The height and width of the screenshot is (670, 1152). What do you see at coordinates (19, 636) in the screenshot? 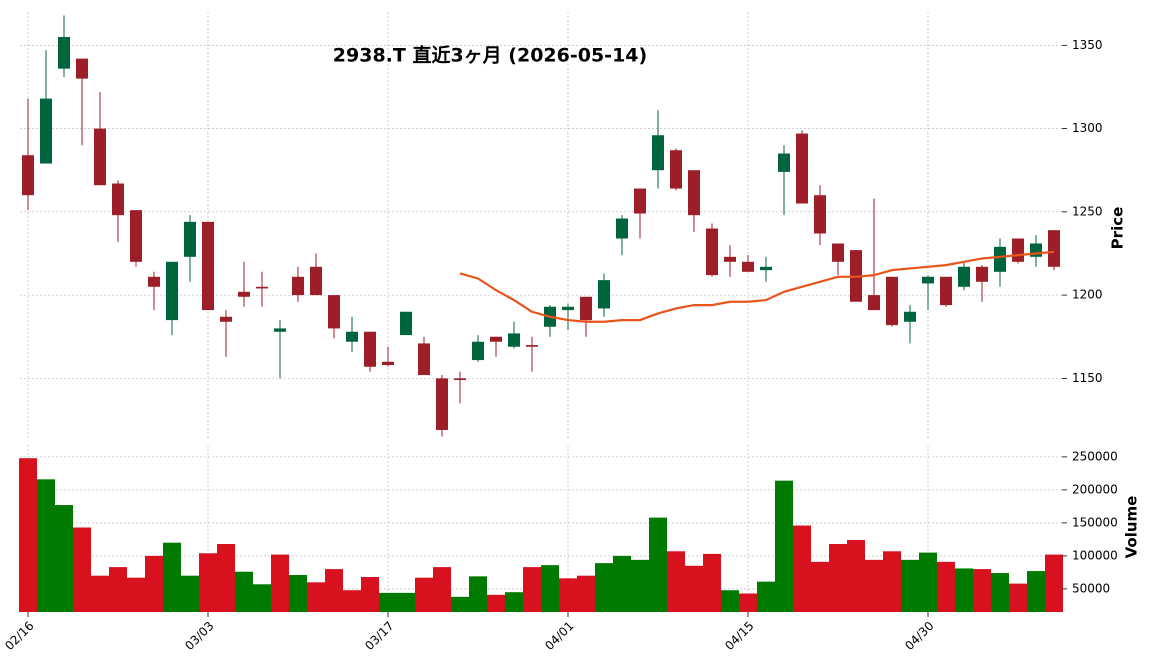
I see `x-tick-label: 02/16` at bounding box center [19, 636].